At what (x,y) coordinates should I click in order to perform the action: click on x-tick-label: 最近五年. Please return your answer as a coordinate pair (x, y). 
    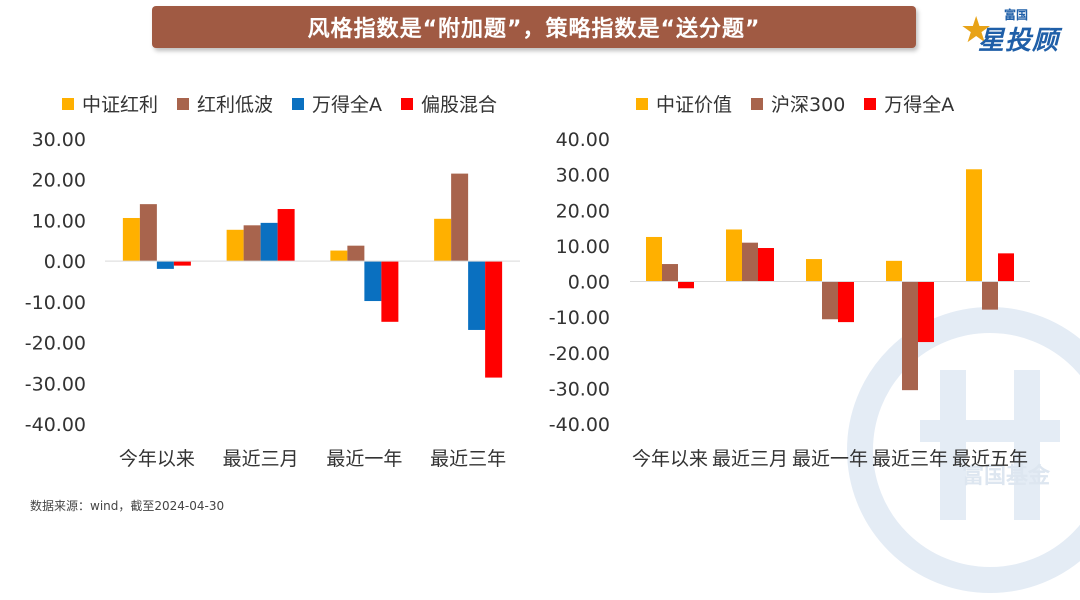
    Looking at the image, I should click on (990, 459).